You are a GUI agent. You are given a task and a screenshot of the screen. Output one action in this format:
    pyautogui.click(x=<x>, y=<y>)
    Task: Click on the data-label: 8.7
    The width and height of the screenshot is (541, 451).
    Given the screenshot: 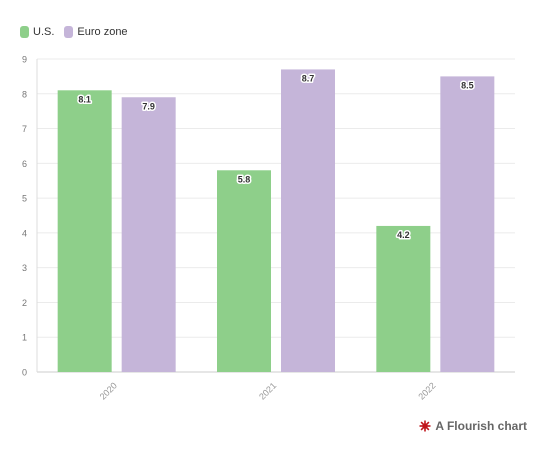 What is the action you would take?
    pyautogui.click(x=308, y=78)
    